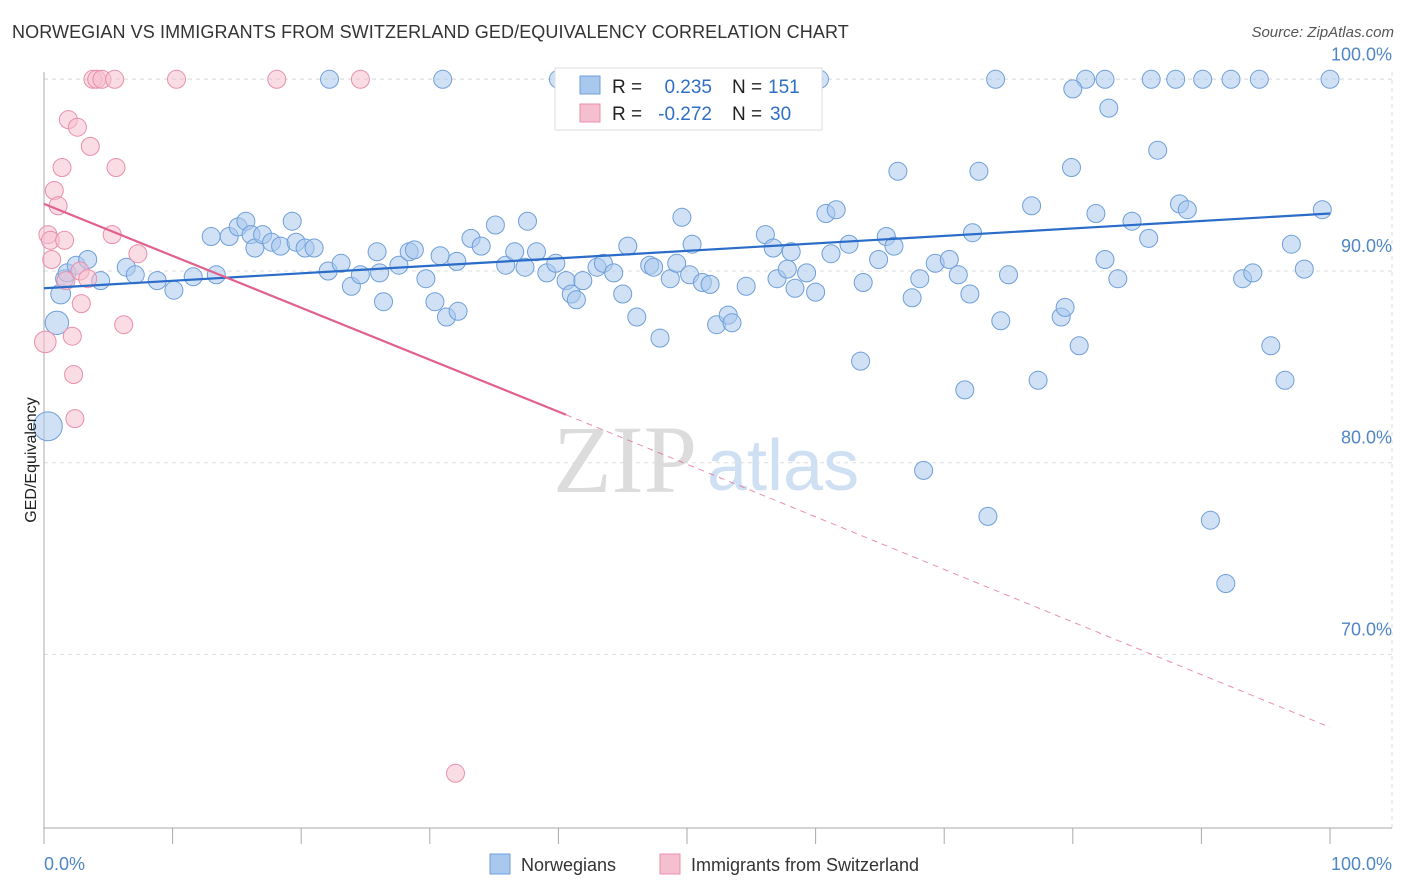  What do you see at coordinates (1361, 341) in the screenshot?
I see `y-tick-labels: 70.0% 80.0% 90.0% 100.0%` at bounding box center [1361, 341].